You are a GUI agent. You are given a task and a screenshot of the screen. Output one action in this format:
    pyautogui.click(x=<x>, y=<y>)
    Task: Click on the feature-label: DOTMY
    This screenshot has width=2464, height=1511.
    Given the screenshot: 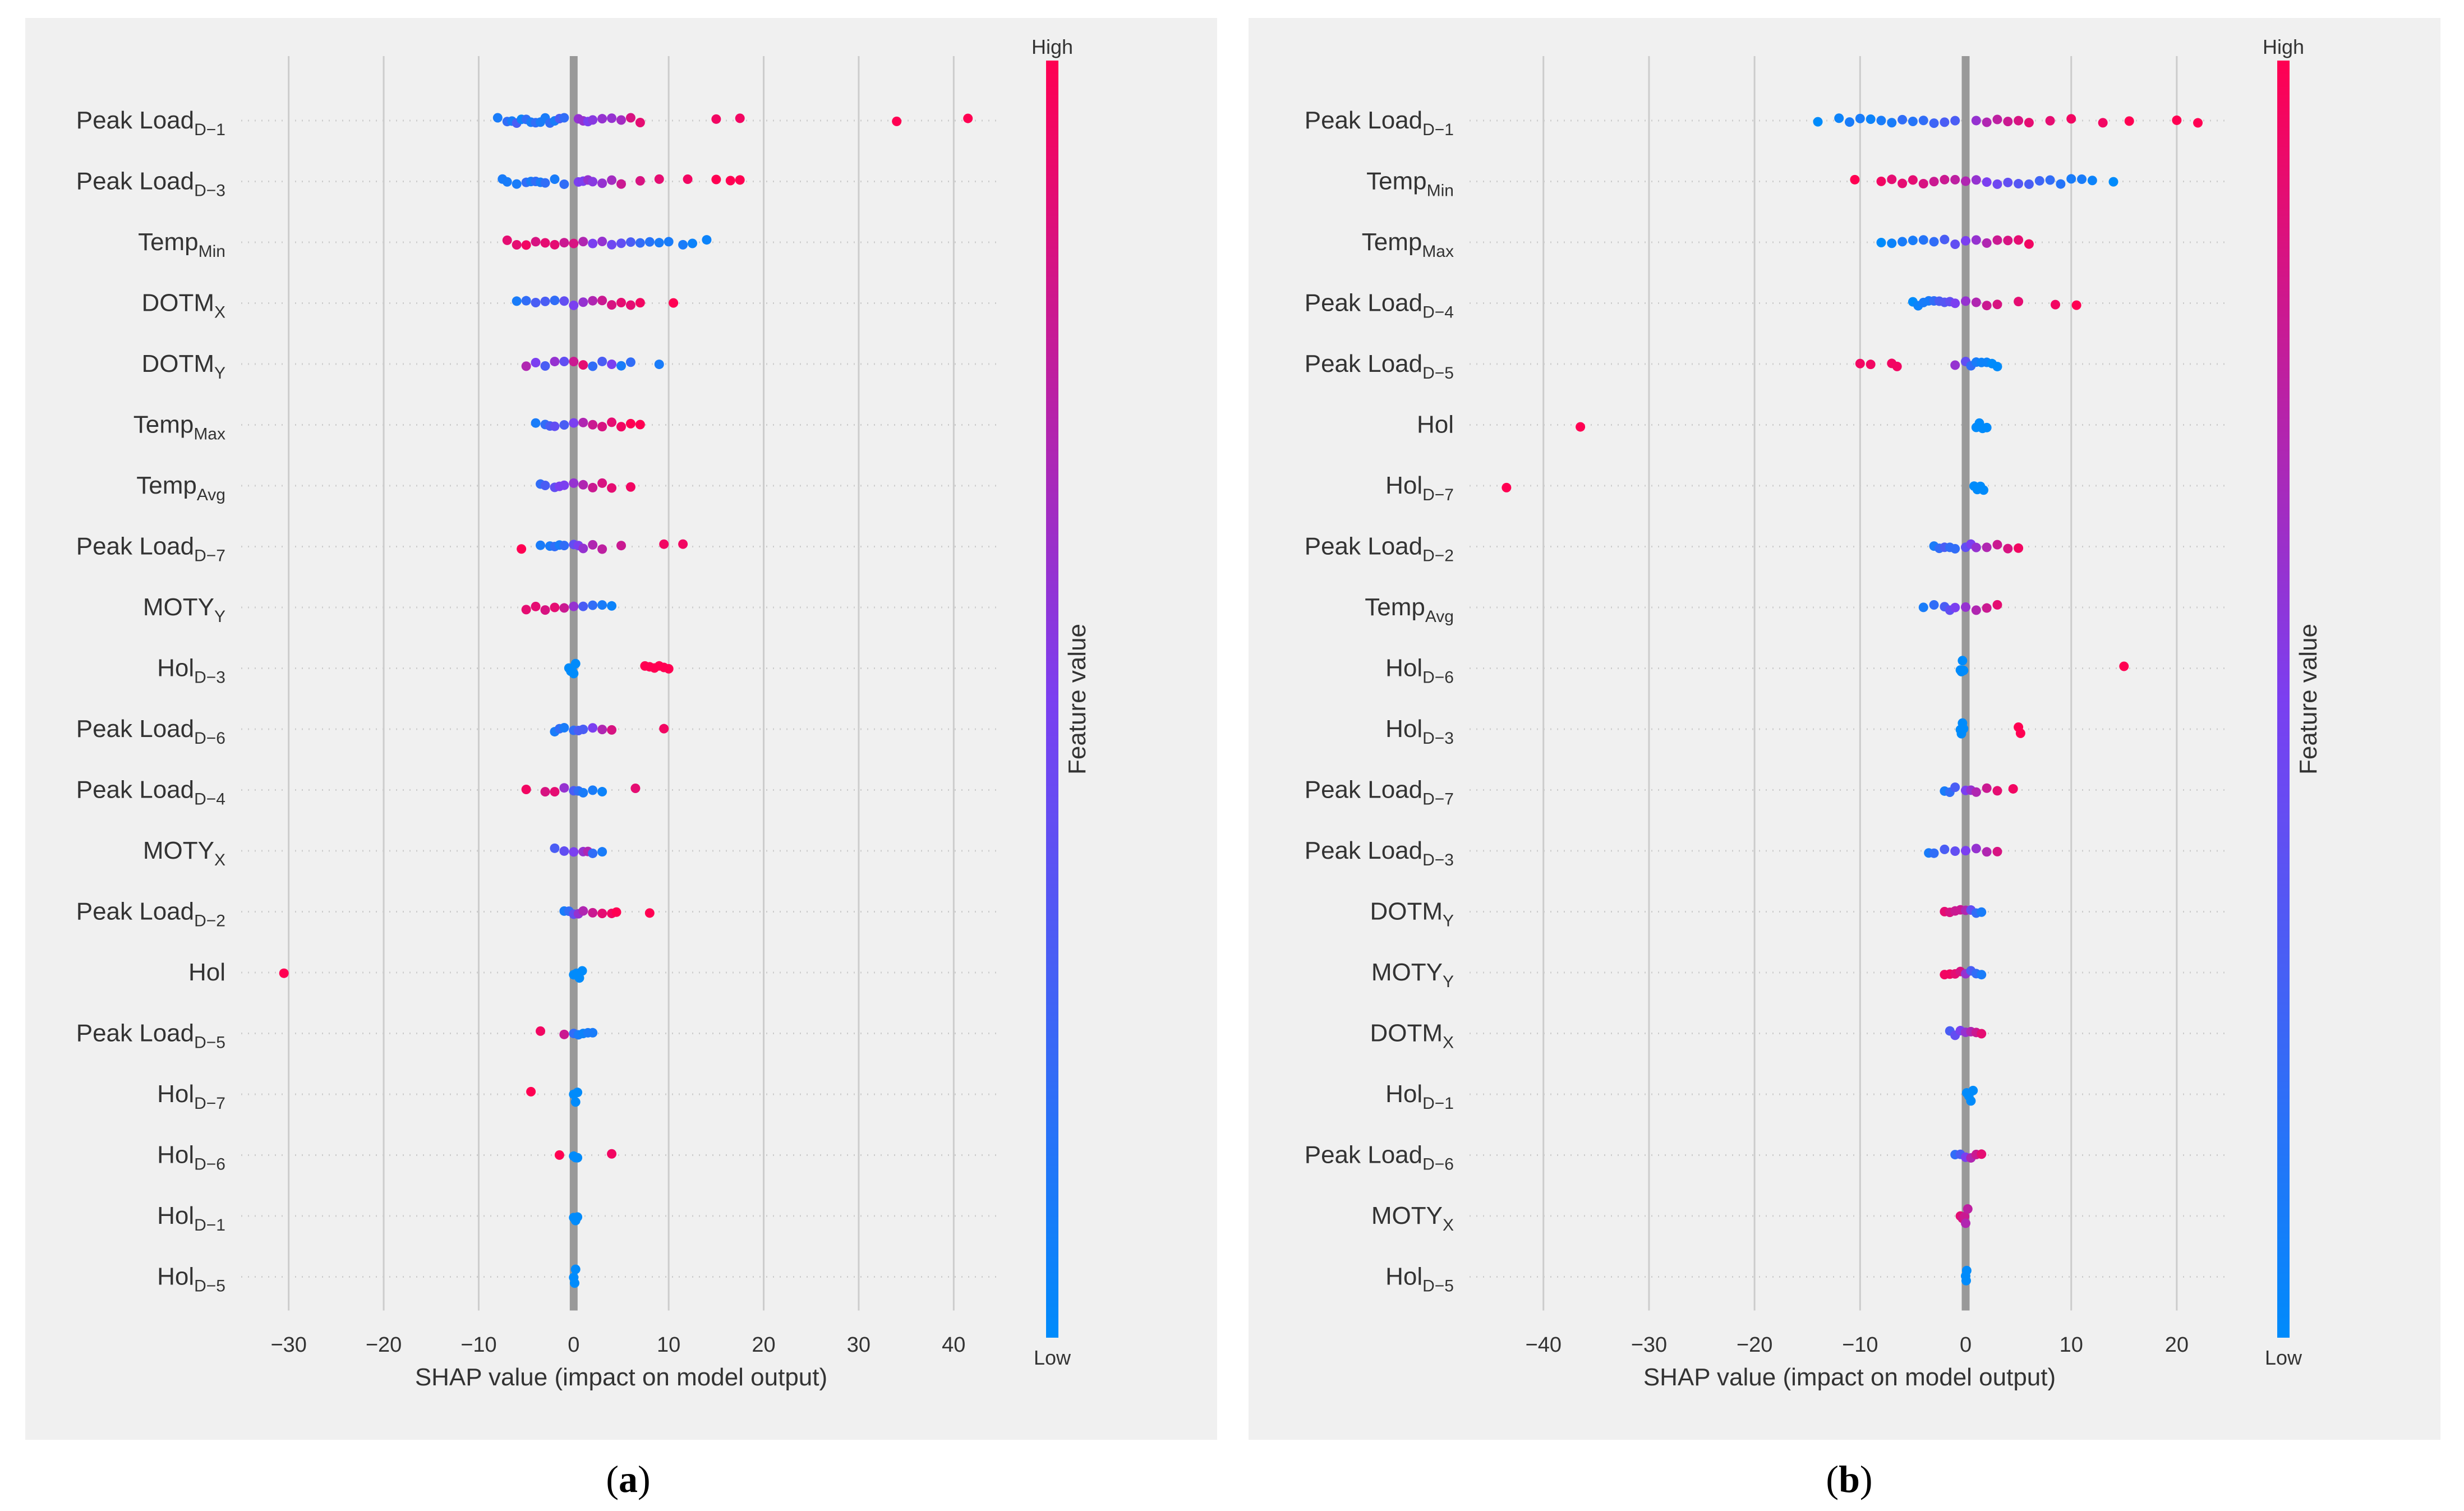 What is the action you would take?
    pyautogui.click(x=1412, y=914)
    